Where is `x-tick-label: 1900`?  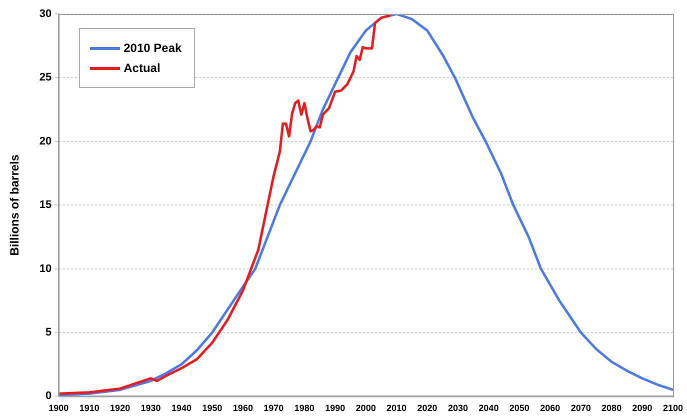
x-tick-label: 1900 is located at coordinates (58, 408).